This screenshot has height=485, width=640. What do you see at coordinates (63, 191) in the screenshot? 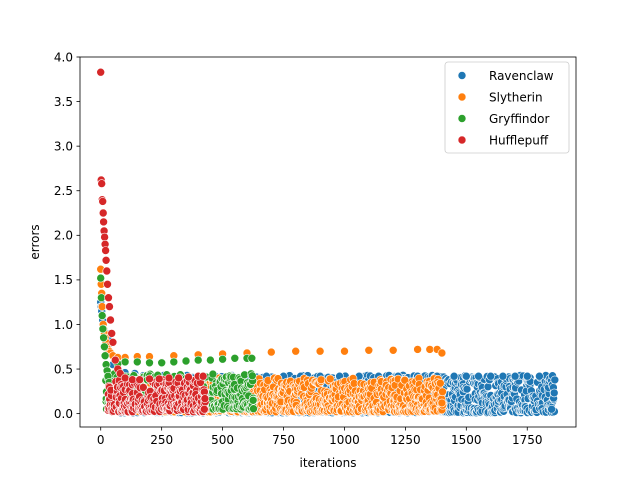
I see `y-tick-label: 2.5` at bounding box center [63, 191].